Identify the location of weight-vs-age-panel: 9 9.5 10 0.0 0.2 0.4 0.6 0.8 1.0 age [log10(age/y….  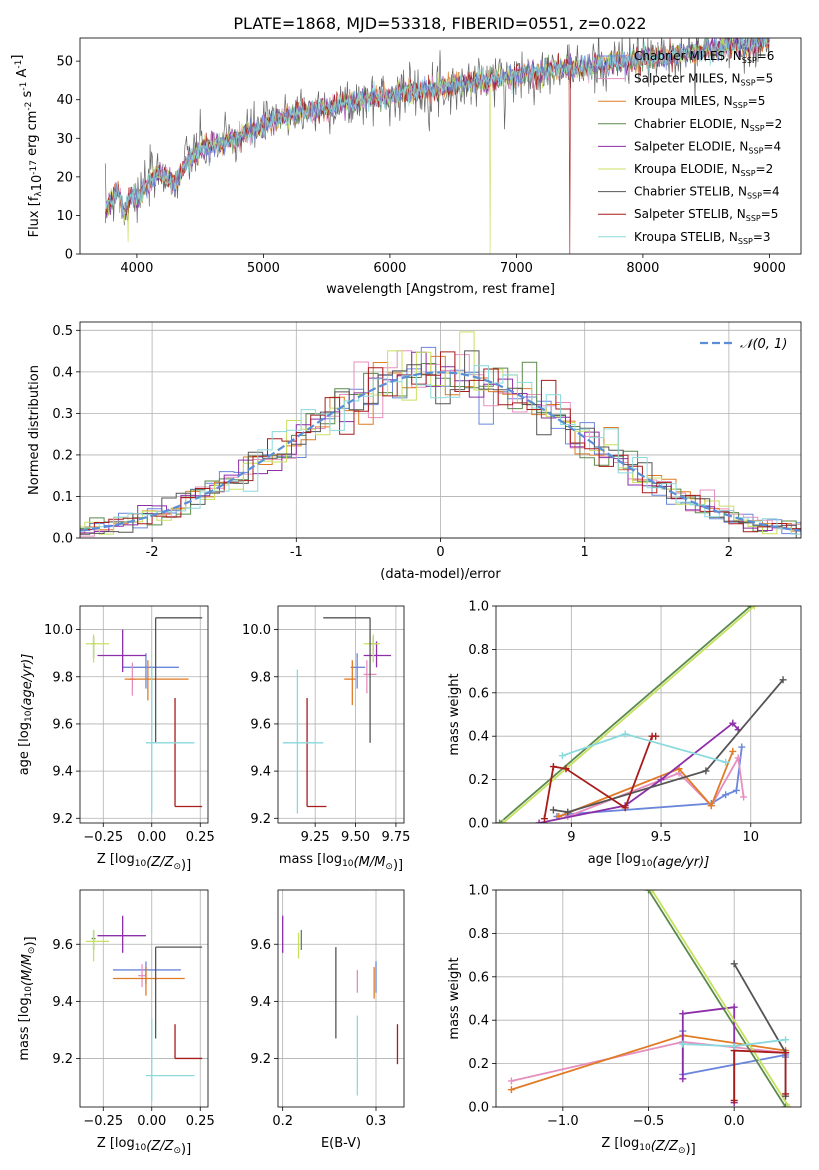
(624, 735).